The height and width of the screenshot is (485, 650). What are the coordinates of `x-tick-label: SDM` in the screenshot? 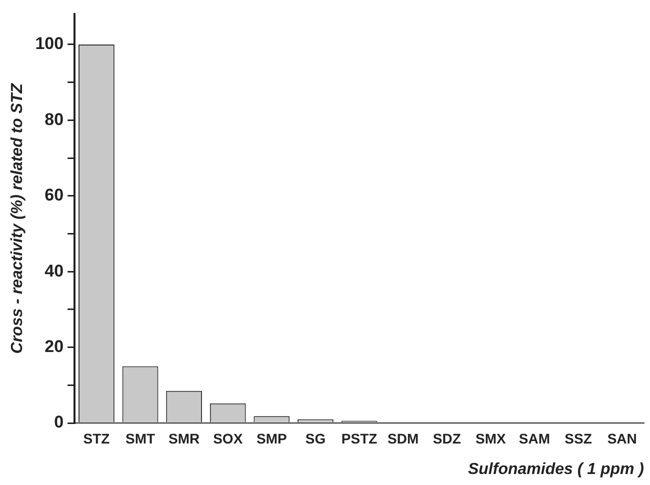 It's located at (403, 438).